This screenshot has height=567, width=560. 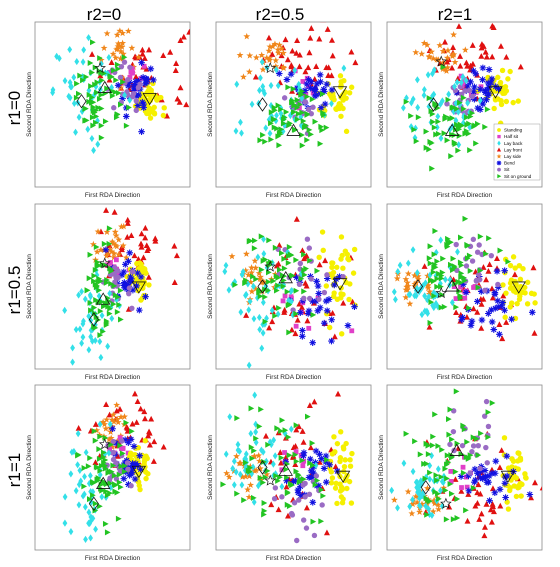 I want to click on centroid-lay-side, so click(x=270, y=480).